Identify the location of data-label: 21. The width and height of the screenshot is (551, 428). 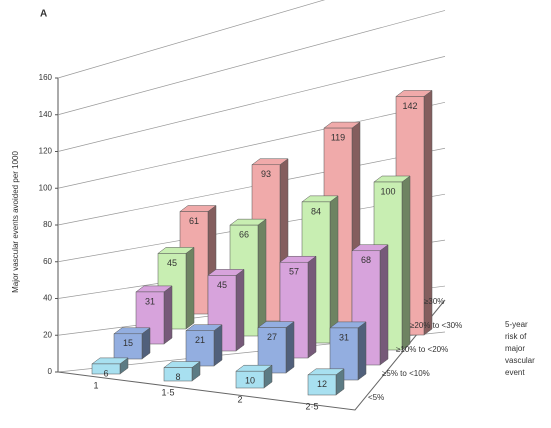
(200, 340).